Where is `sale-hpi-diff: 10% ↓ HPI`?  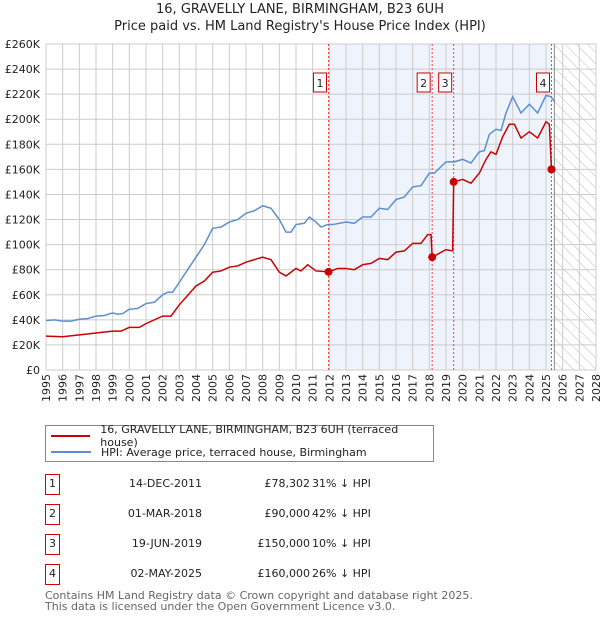 sale-hpi-diff: 10% ↓ HPI is located at coordinates (341, 543).